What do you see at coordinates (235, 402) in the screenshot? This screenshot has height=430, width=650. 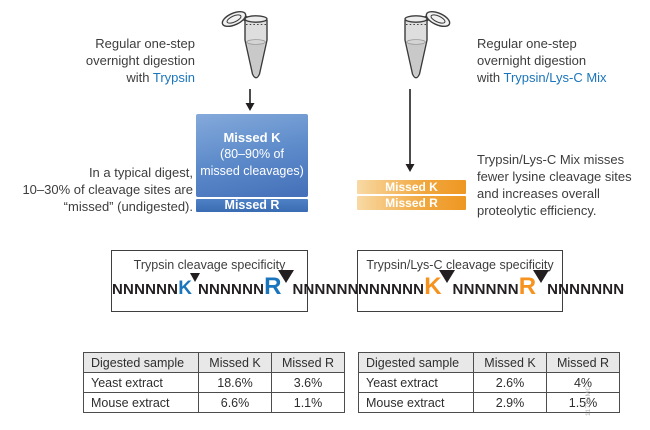 I see `missed-k-value-cell: 6.6%` at bounding box center [235, 402].